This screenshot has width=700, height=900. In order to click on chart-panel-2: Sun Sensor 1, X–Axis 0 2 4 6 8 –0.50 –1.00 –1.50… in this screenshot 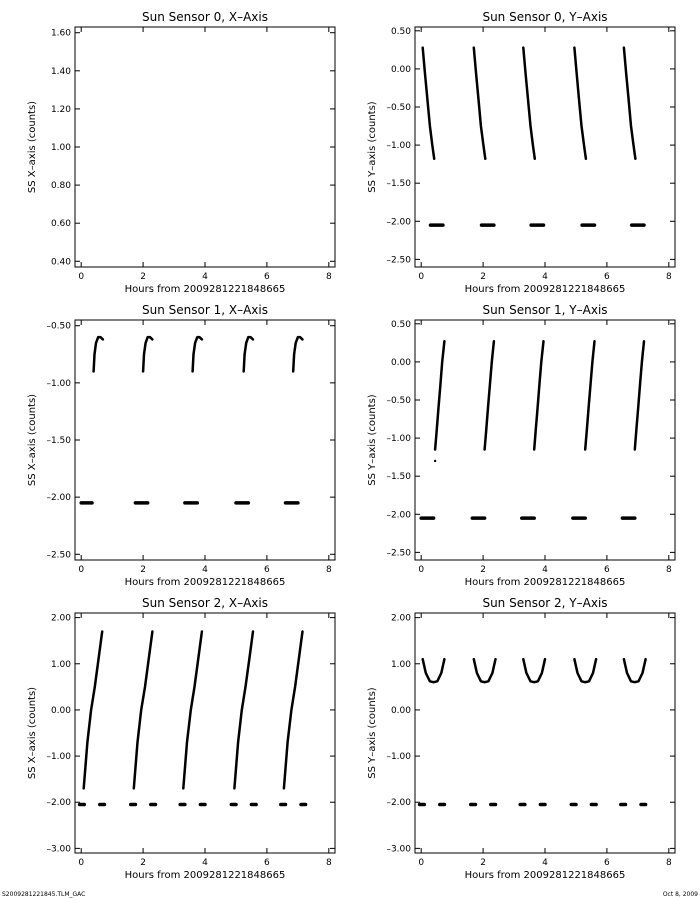, I will do `click(181, 445)`.